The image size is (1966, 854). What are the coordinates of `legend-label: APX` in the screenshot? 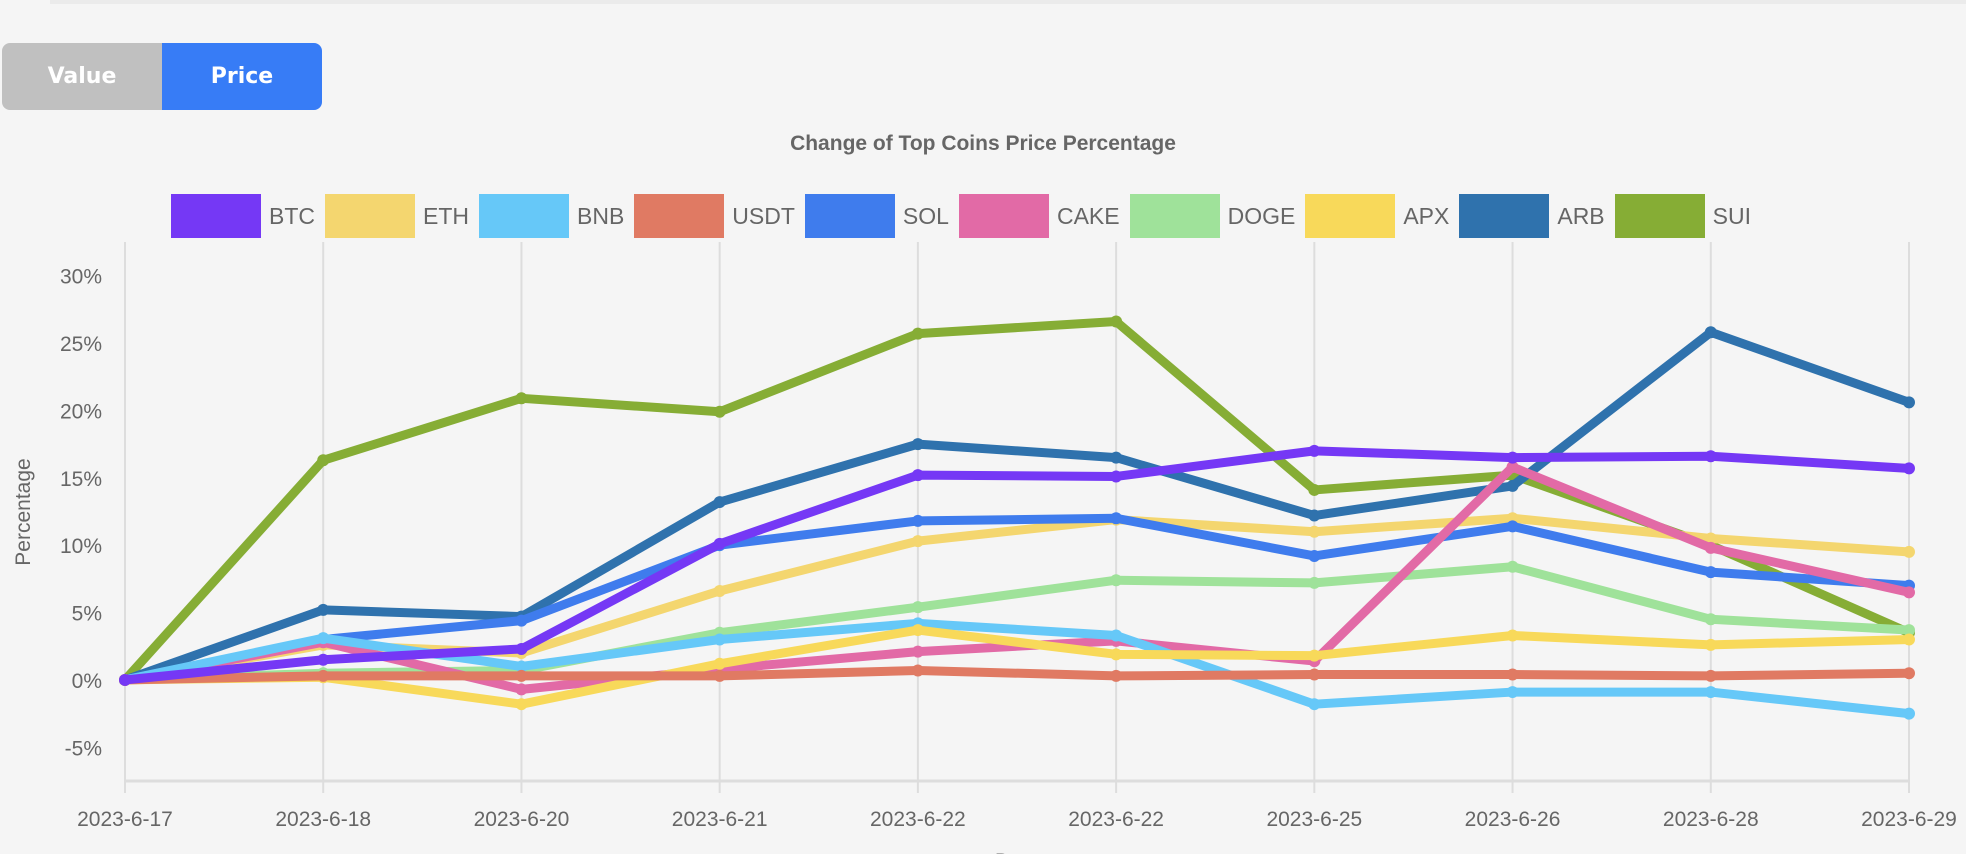 It's located at (1426, 215).